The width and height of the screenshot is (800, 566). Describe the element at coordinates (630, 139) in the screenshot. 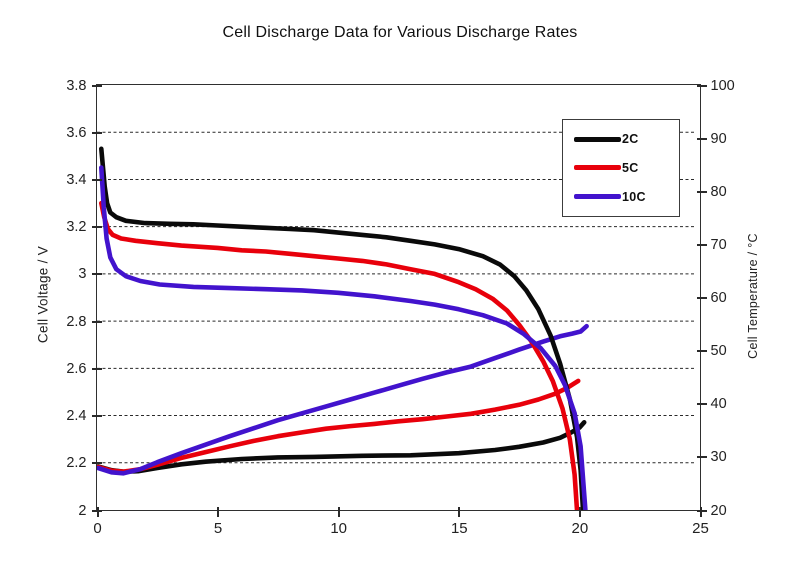

I see `legend-label: 2C` at that location.